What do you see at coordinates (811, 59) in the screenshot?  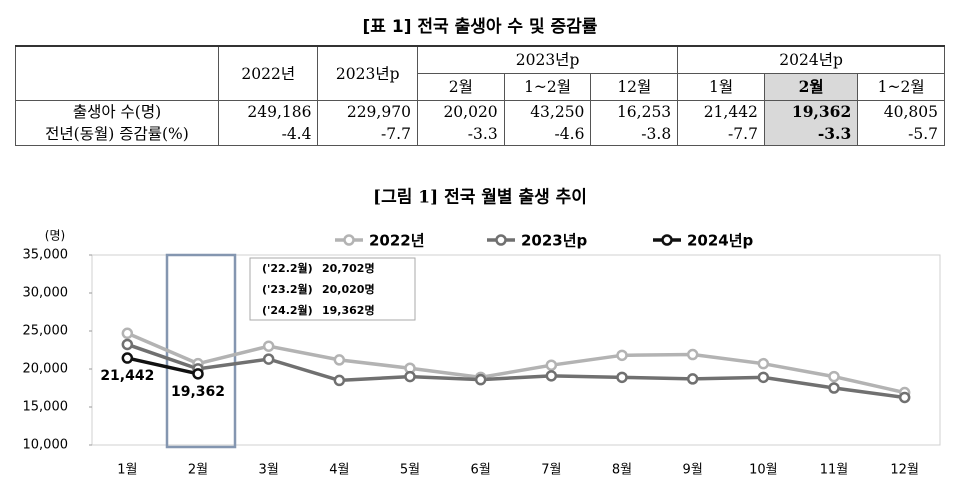 I see `col-header: 2024년p` at bounding box center [811, 59].